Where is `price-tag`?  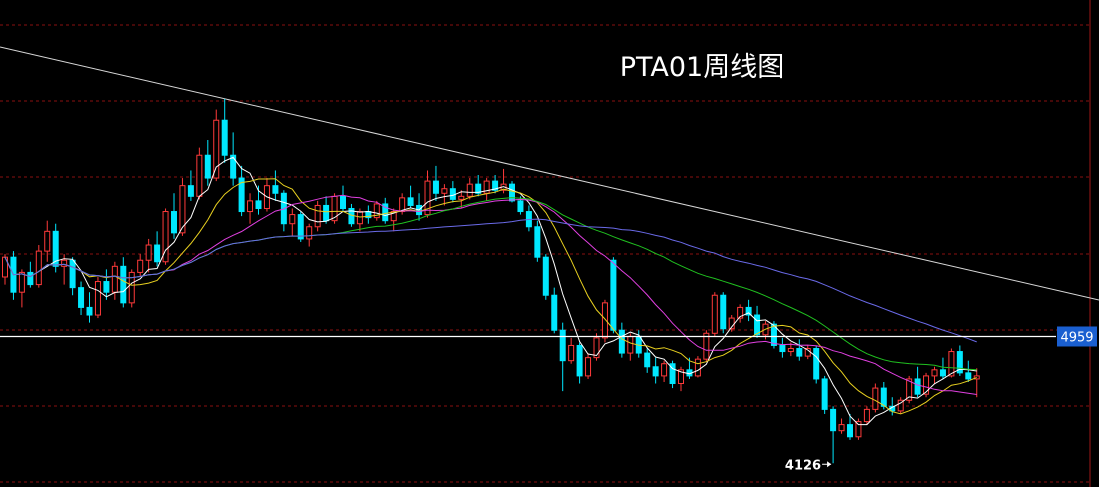
price-tag is located at coordinates (1077, 336).